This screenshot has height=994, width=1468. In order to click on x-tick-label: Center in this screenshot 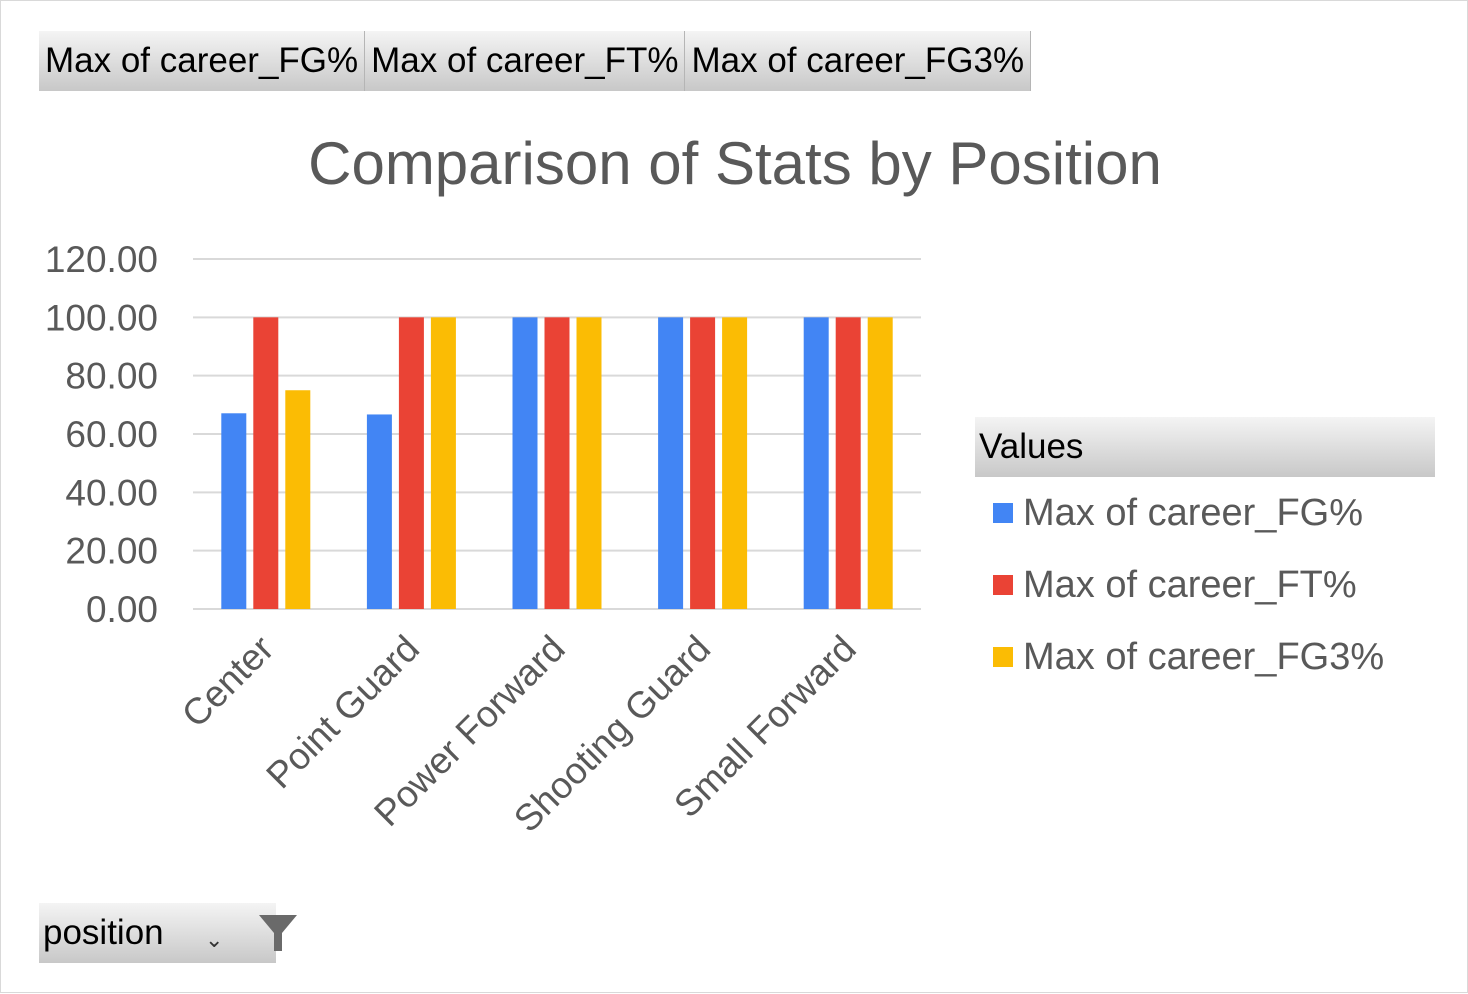, I will do `click(228, 682)`.